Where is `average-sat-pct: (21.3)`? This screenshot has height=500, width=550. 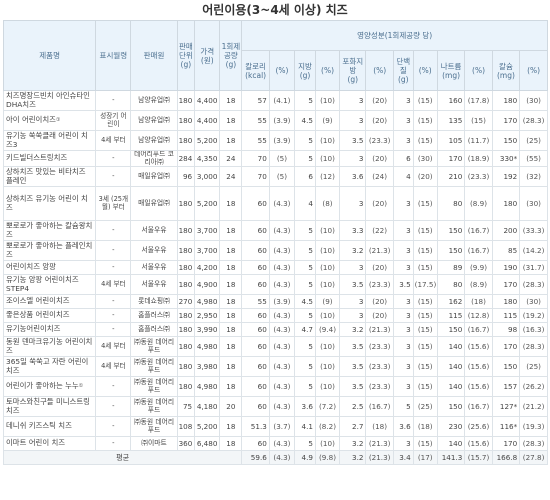
average-sat-pct: (21.3) is located at coordinates (379, 458).